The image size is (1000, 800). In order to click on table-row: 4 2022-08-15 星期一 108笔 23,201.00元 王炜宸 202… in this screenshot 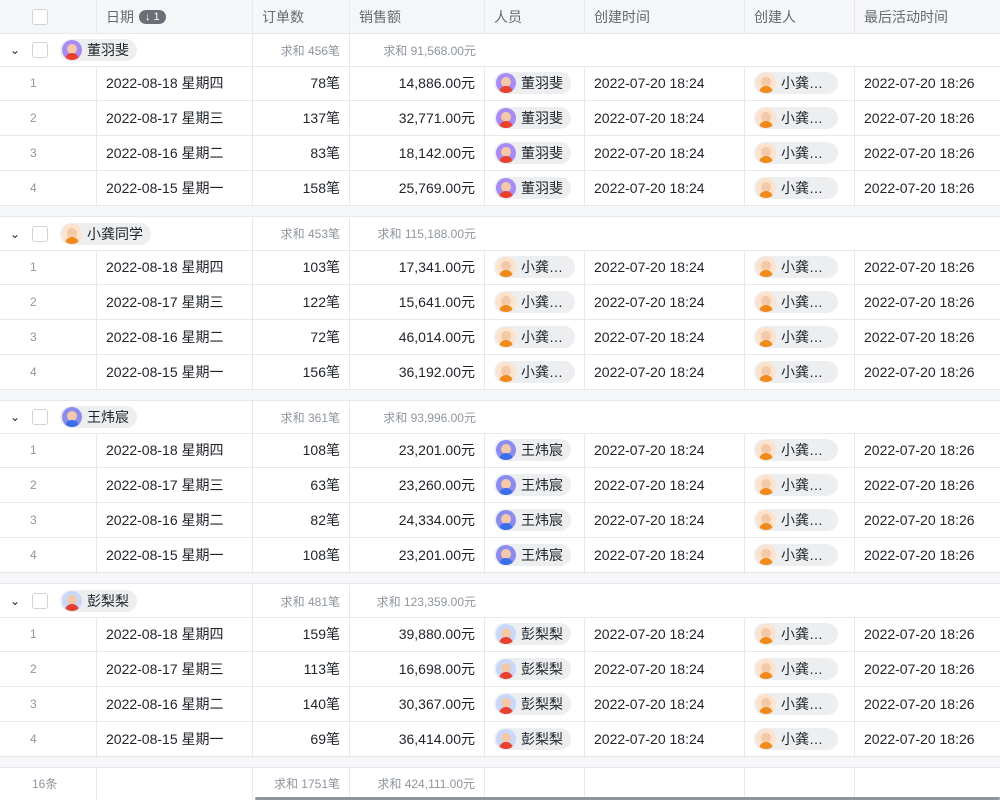, I will do `click(500, 556)`.